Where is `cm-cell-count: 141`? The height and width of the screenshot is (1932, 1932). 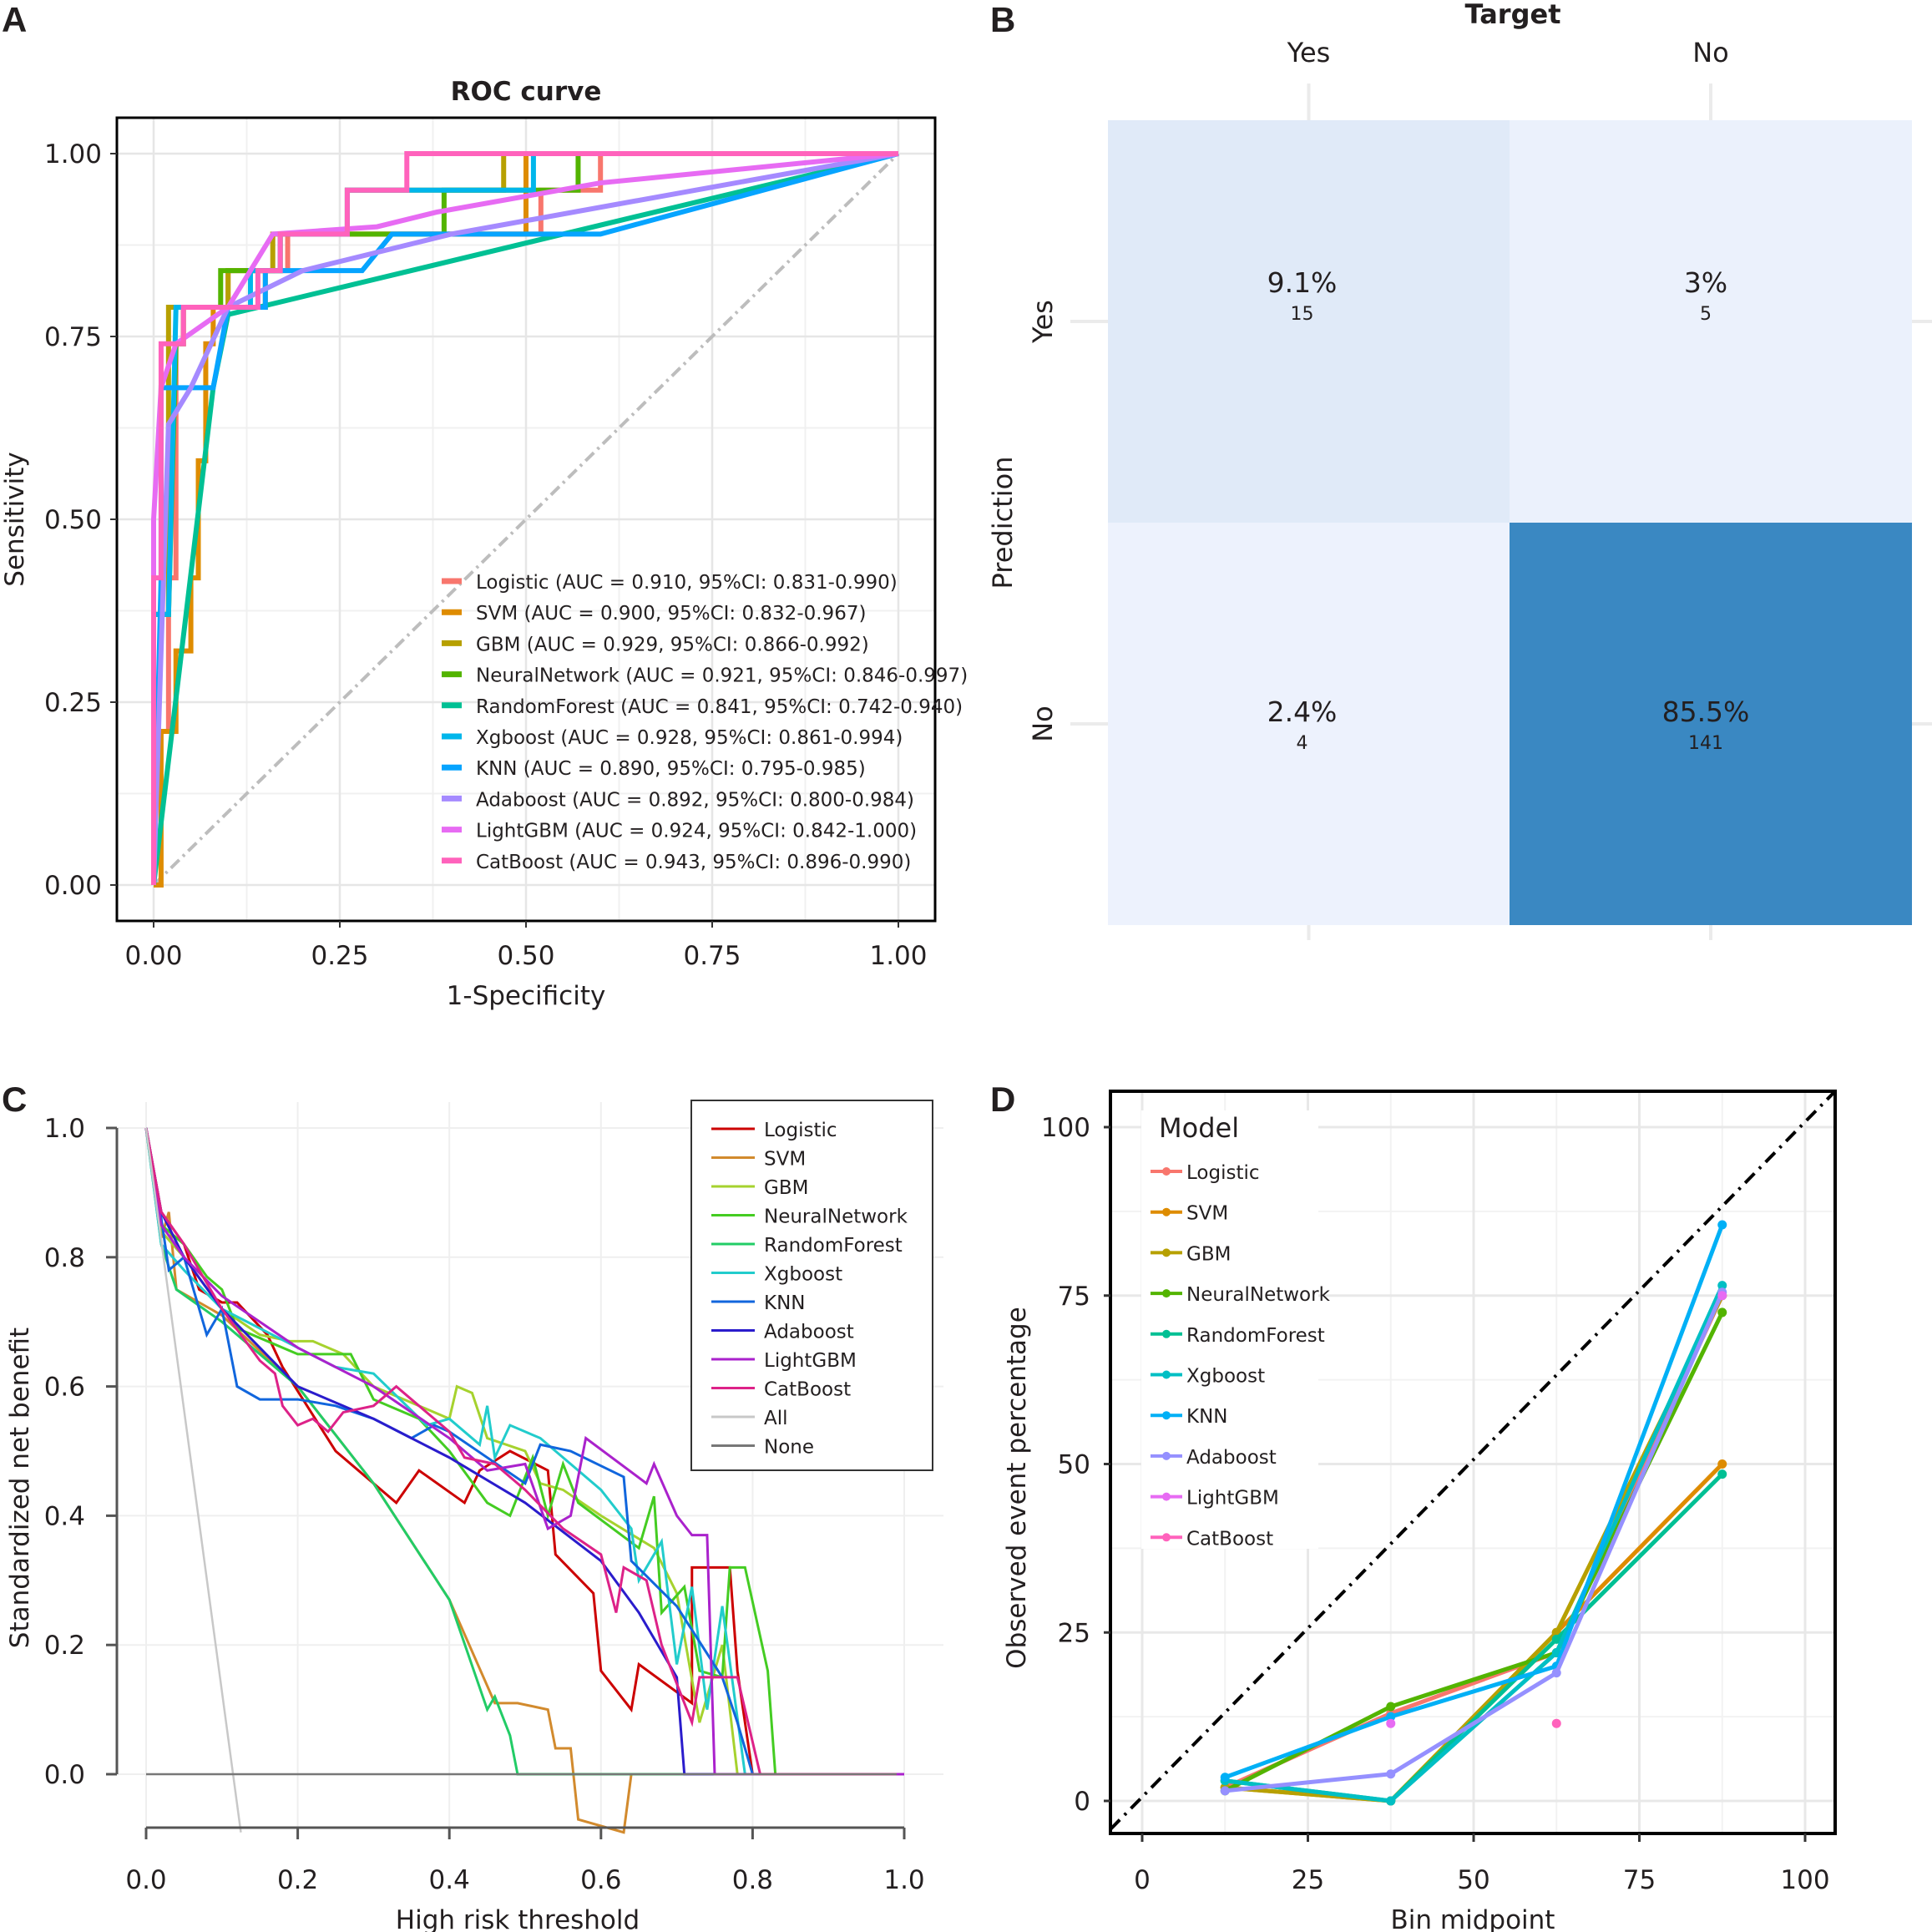 cm-cell-count: 141 is located at coordinates (1705, 743).